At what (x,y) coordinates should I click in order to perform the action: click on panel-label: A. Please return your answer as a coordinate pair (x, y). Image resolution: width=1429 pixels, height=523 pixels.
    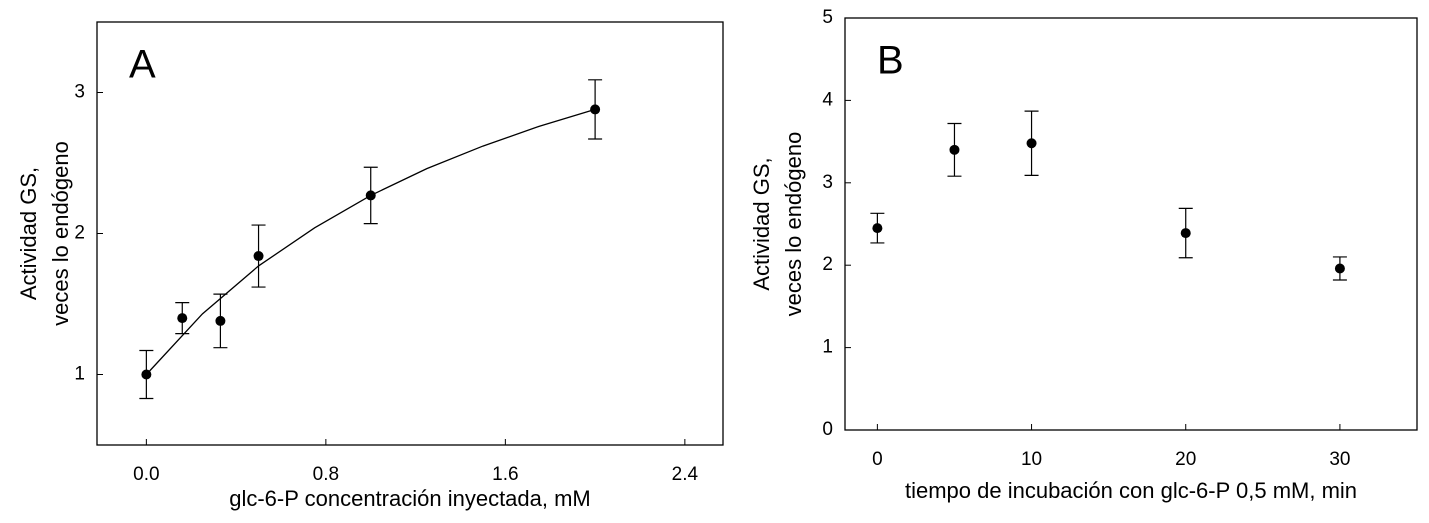
    Looking at the image, I should click on (142, 65).